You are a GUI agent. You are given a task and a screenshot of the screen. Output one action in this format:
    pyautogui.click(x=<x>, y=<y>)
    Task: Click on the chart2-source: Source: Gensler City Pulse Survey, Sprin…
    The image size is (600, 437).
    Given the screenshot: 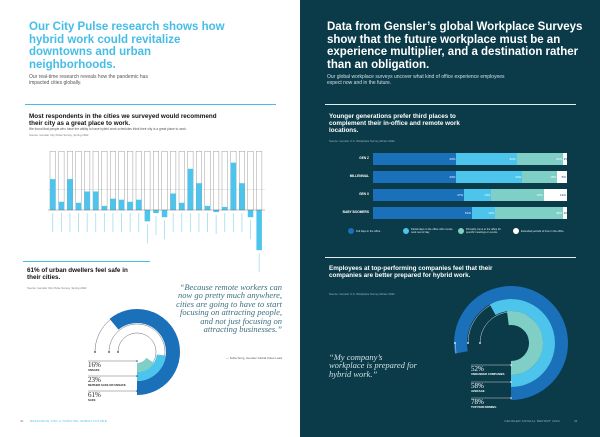 What is the action you would take?
    pyautogui.click(x=57, y=288)
    